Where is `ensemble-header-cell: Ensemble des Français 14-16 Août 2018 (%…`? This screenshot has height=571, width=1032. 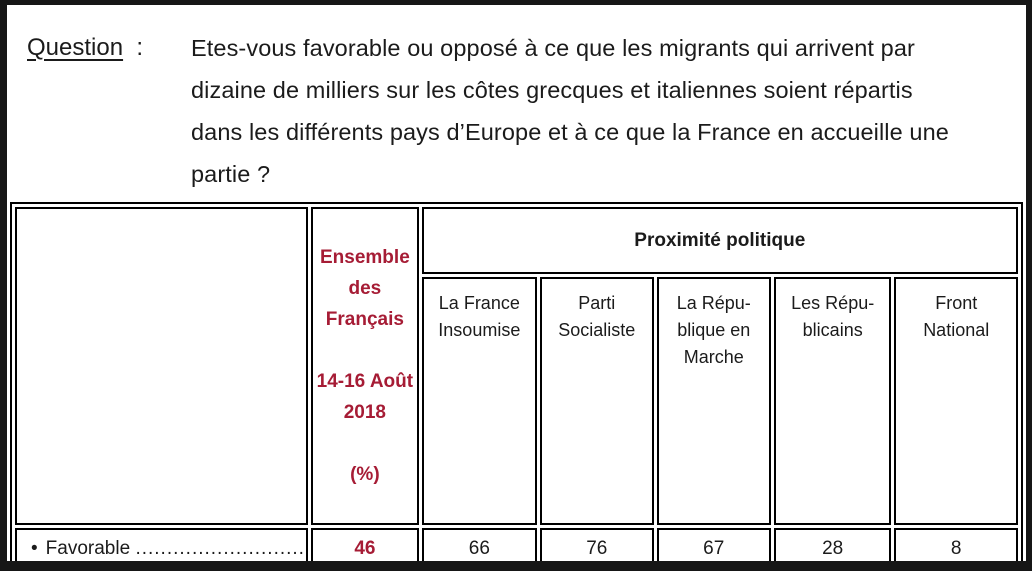 ensemble-header-cell: Ensemble des Français 14-16 Août 2018 (%… is located at coordinates (365, 366).